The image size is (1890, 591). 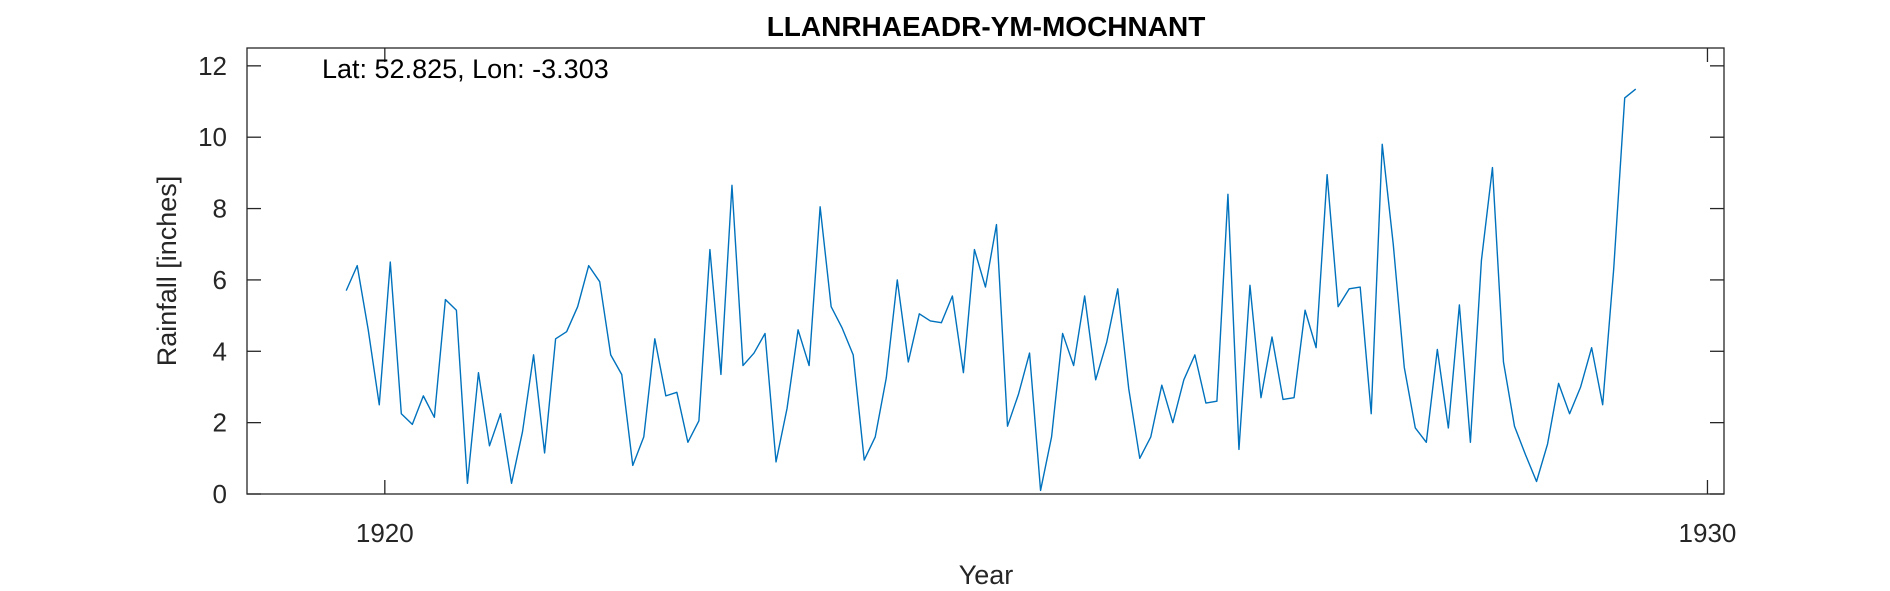 I want to click on chart-title: LLANRHAEADR-YM-MOCHNANT, so click(x=986, y=26).